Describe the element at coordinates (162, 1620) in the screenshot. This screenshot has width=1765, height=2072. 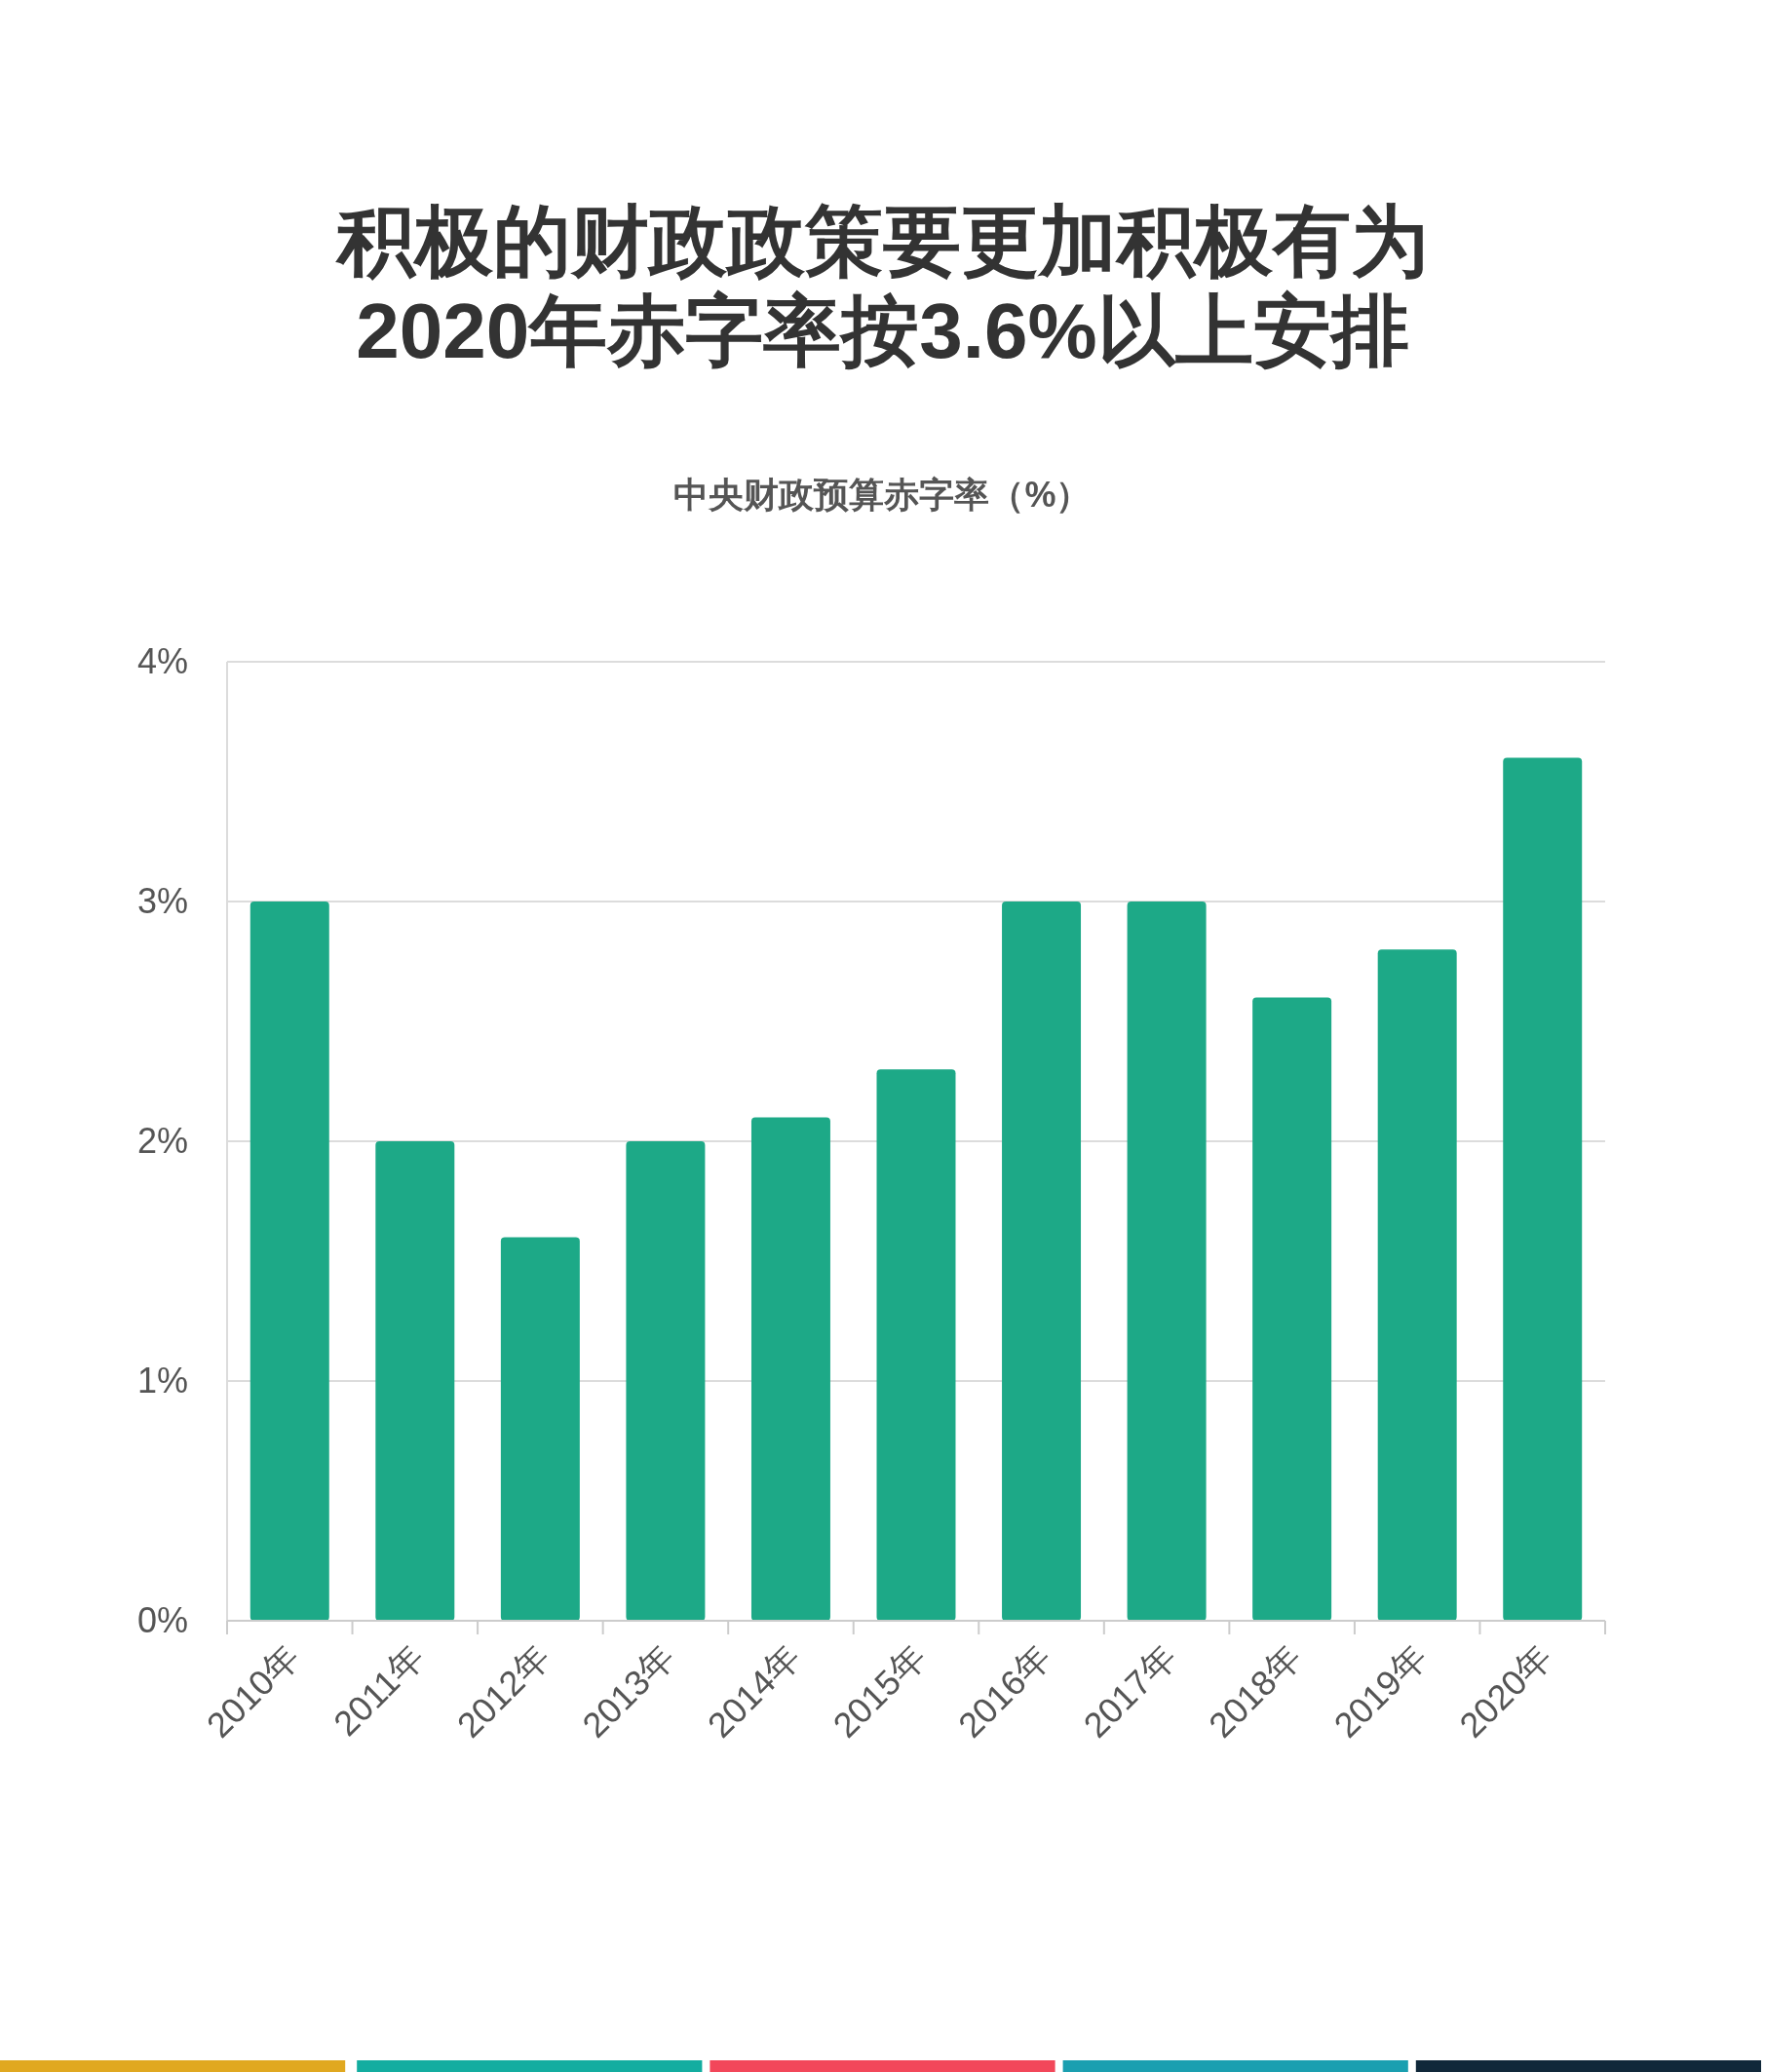
I see `y-tick-label: 0%` at that location.